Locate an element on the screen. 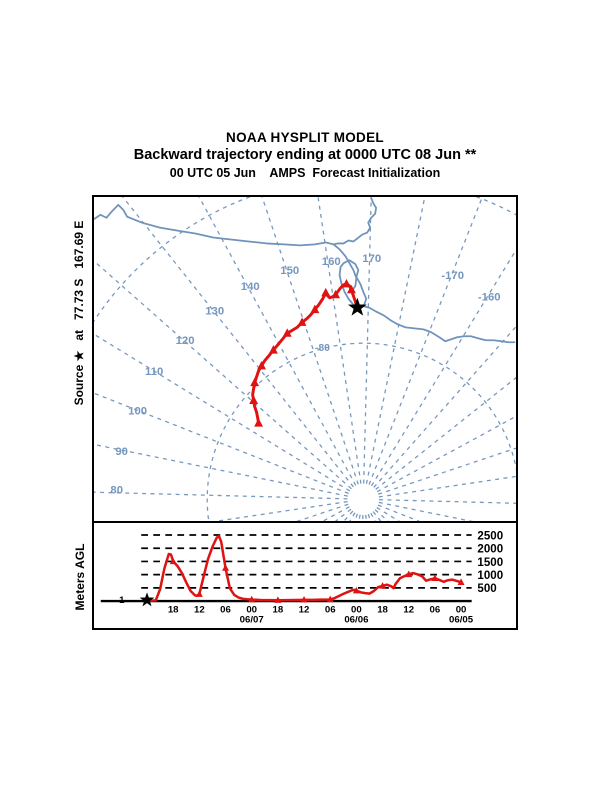  height-tick-label: 2500 is located at coordinates (490, 536).